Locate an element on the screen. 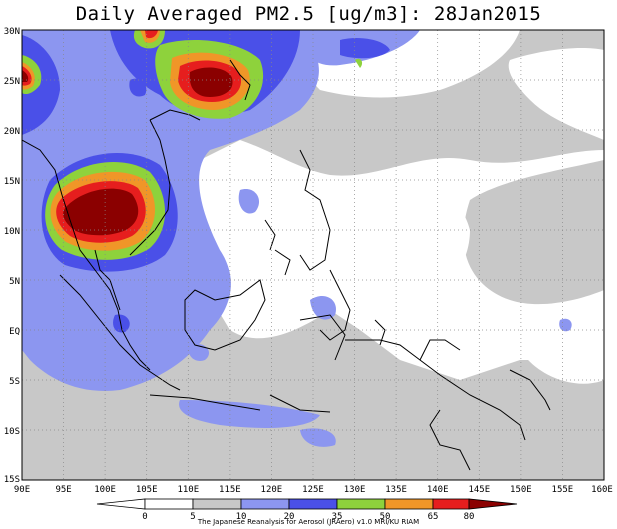  lon-tick-label: 140E is located at coordinates (438, 490).